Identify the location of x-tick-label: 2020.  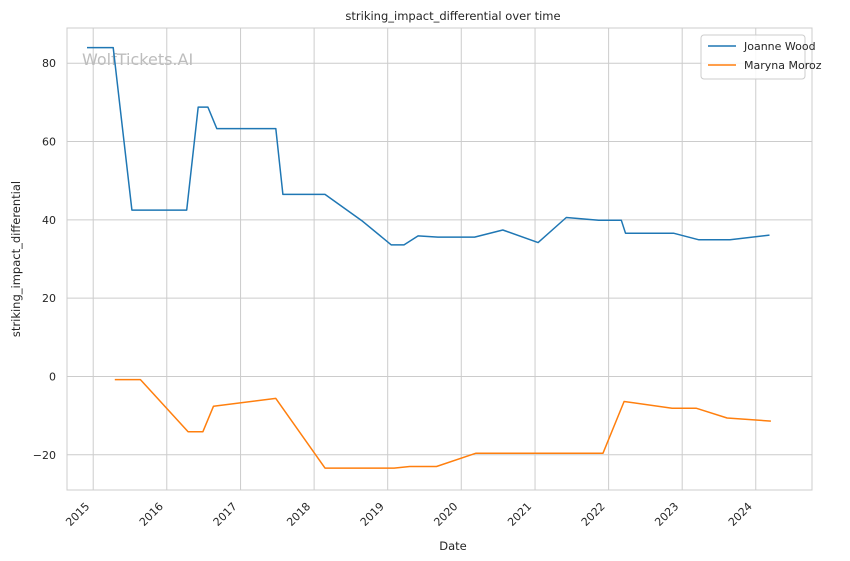
(445, 514).